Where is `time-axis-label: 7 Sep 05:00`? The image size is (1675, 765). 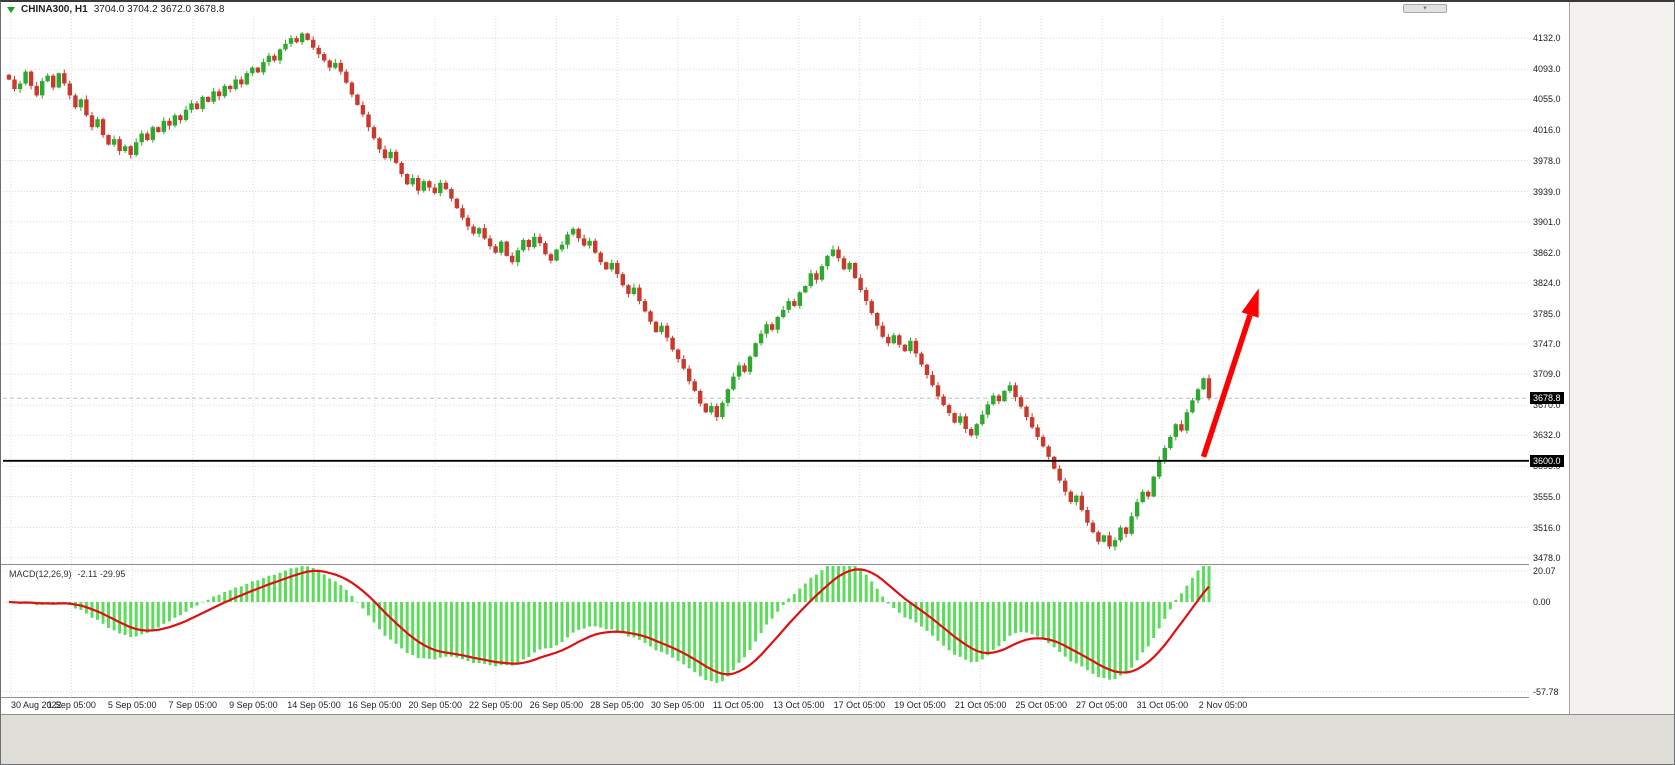 time-axis-label: 7 Sep 05:00 is located at coordinates (193, 705).